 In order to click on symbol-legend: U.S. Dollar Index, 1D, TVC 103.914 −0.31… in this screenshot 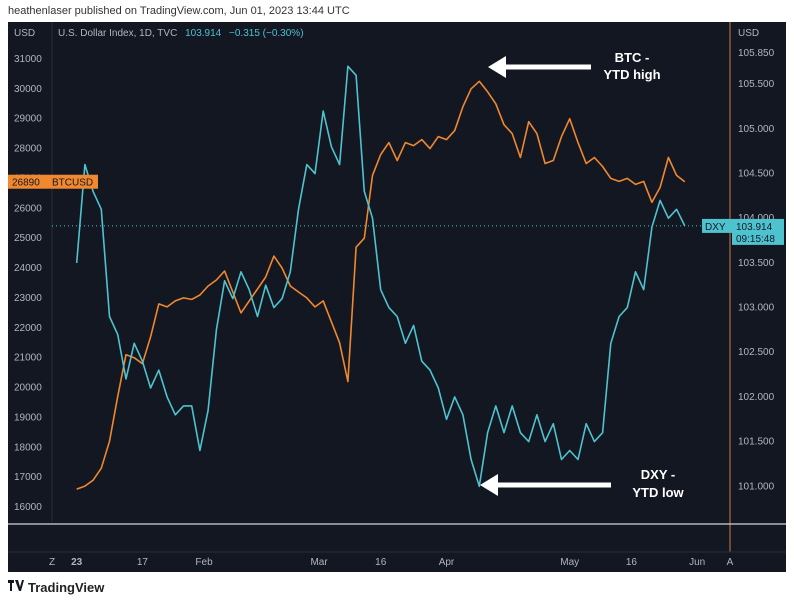, I will do `click(181, 33)`.